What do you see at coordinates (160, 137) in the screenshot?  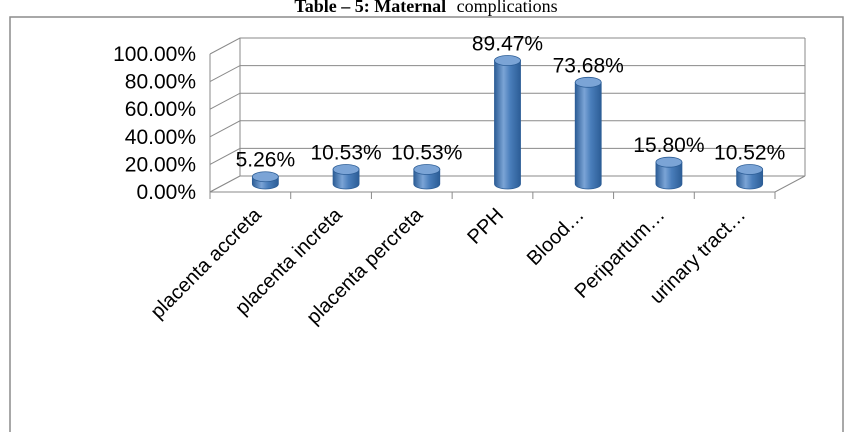 I see `y-tick-label: 40.00%` at bounding box center [160, 137].